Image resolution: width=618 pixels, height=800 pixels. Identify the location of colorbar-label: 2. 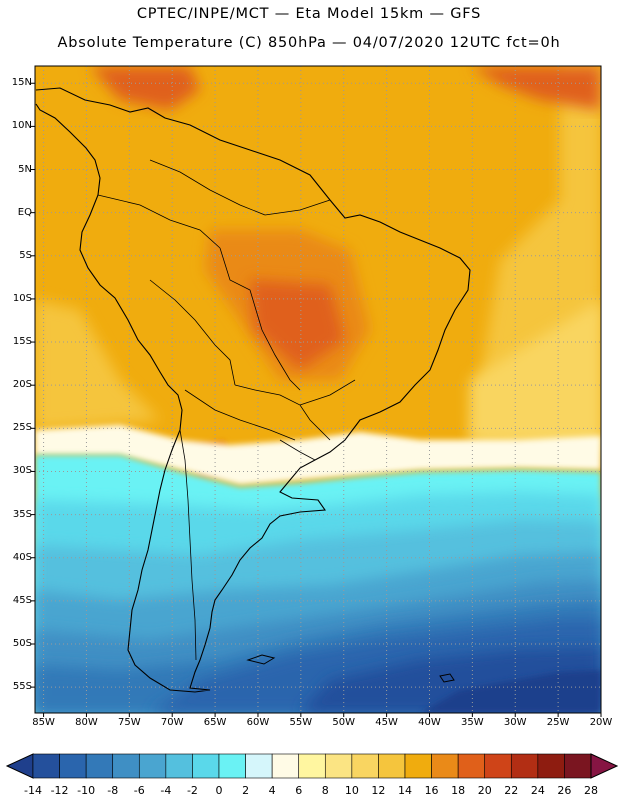
(246, 790).